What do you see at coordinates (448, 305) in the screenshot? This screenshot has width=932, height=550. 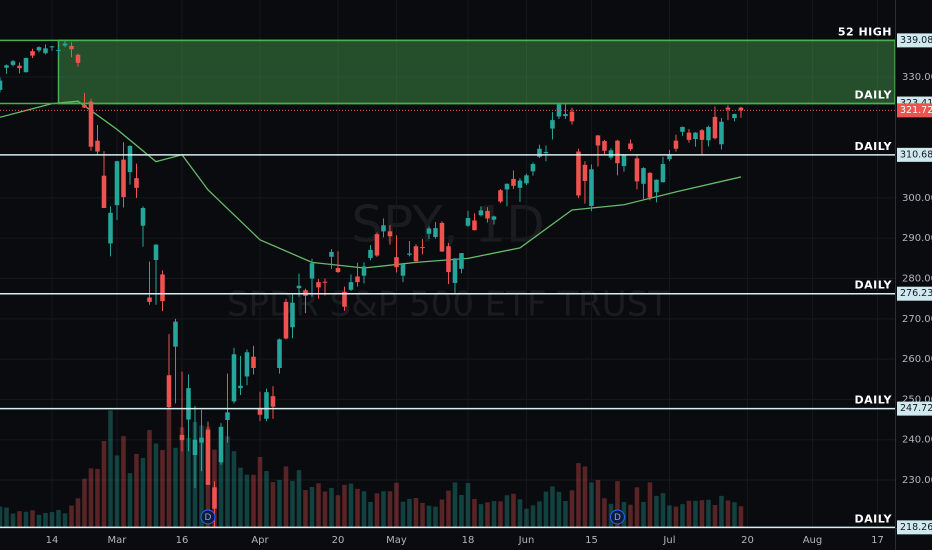 I see `watermark-subtitle: SPDR S&P 500 ETF TRUST` at bounding box center [448, 305].